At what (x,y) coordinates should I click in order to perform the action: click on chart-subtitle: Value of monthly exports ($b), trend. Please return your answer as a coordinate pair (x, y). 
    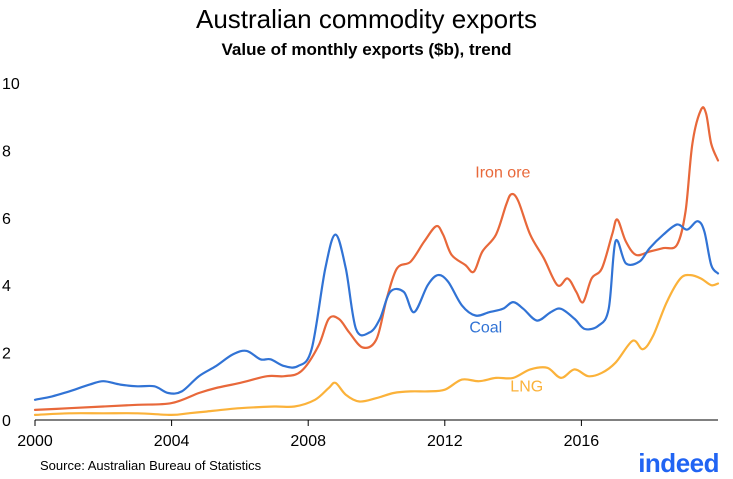
    Looking at the image, I should click on (366, 49).